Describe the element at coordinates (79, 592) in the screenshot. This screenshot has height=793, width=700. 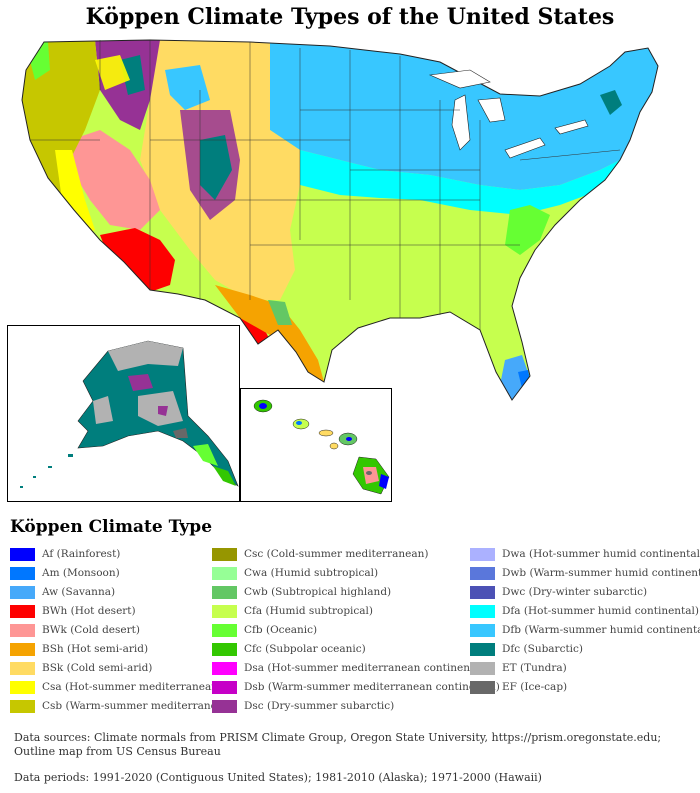
I see `legend-label: Aw (Savanna)` at that location.